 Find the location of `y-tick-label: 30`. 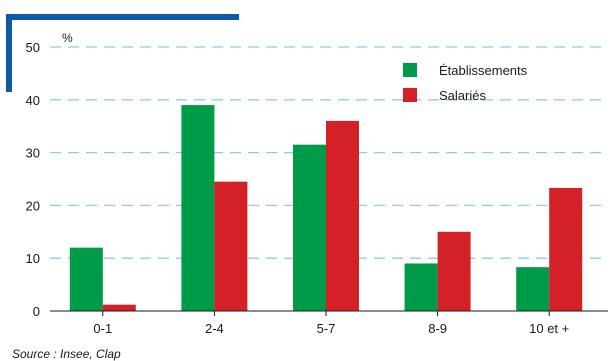

y-tick-label: 30 is located at coordinates (33, 153).